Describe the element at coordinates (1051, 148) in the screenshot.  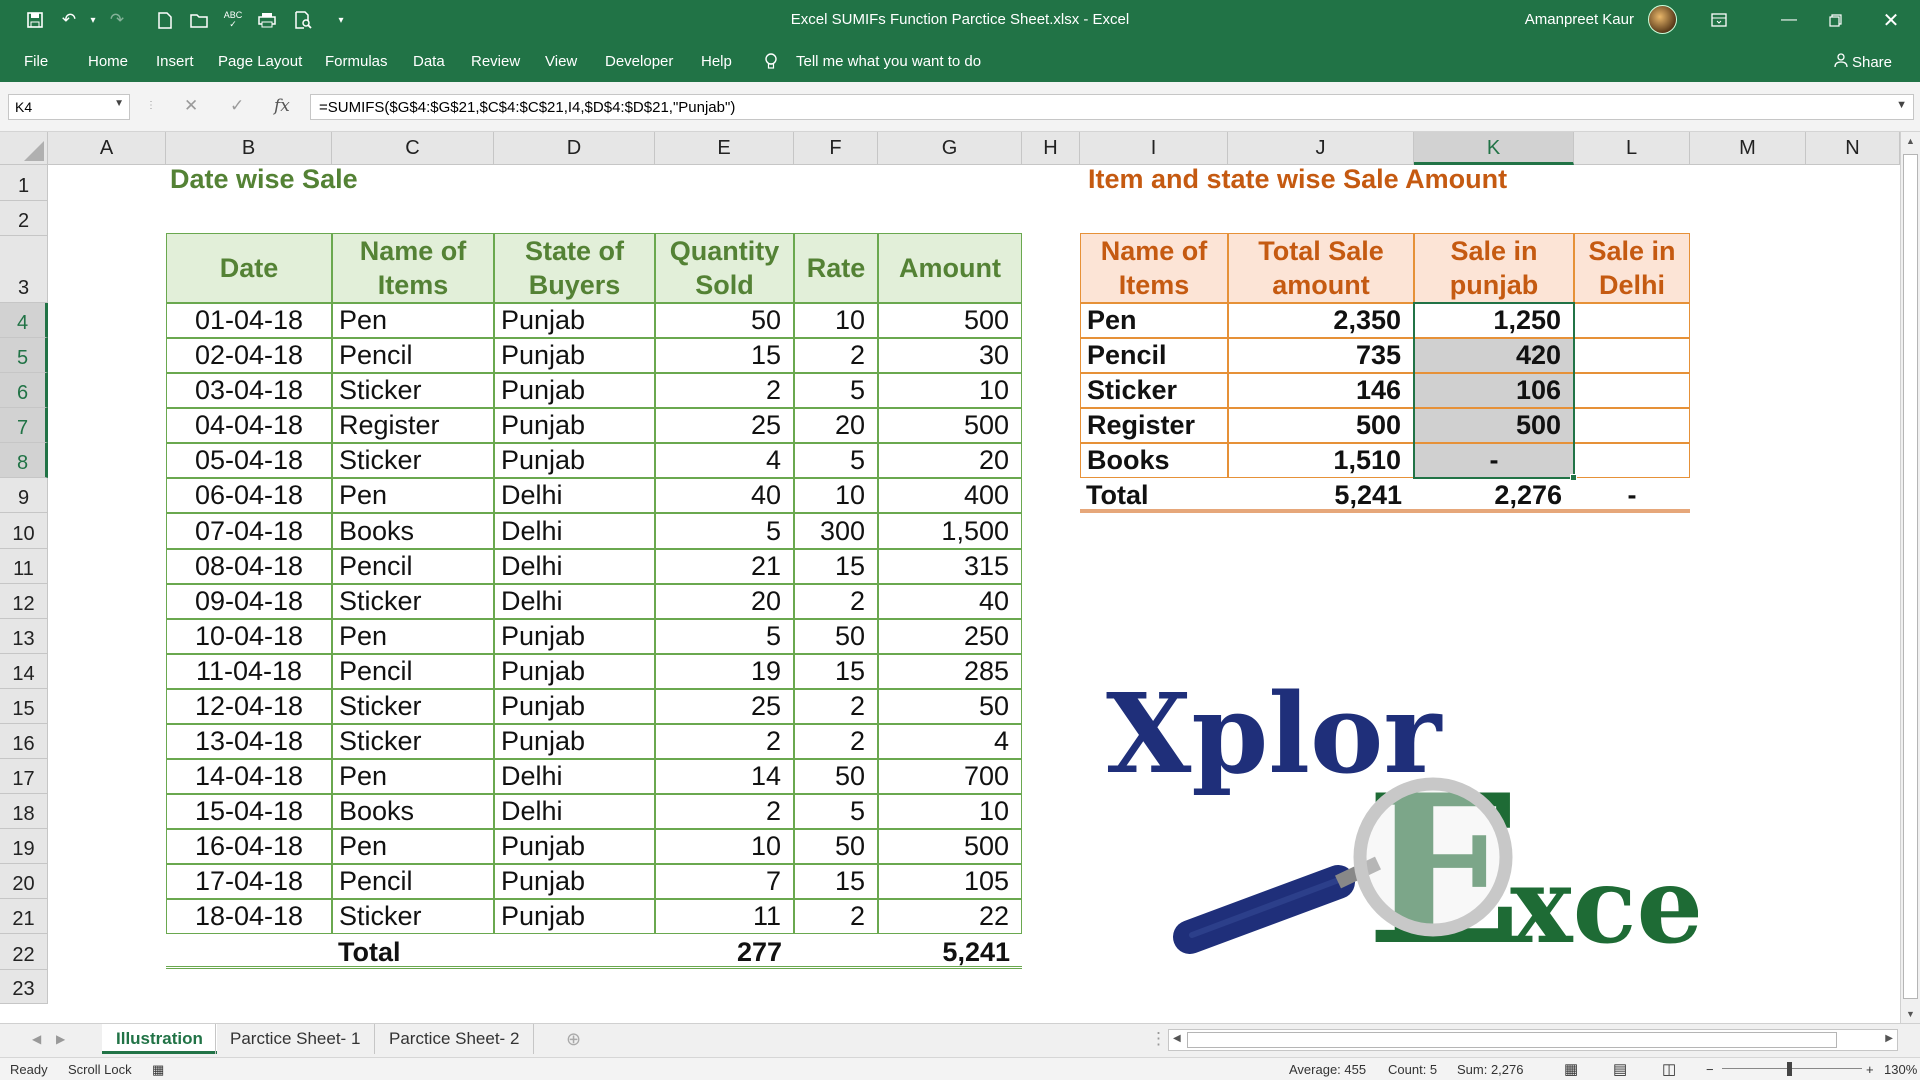
I see `column-header-h: H` at that location.